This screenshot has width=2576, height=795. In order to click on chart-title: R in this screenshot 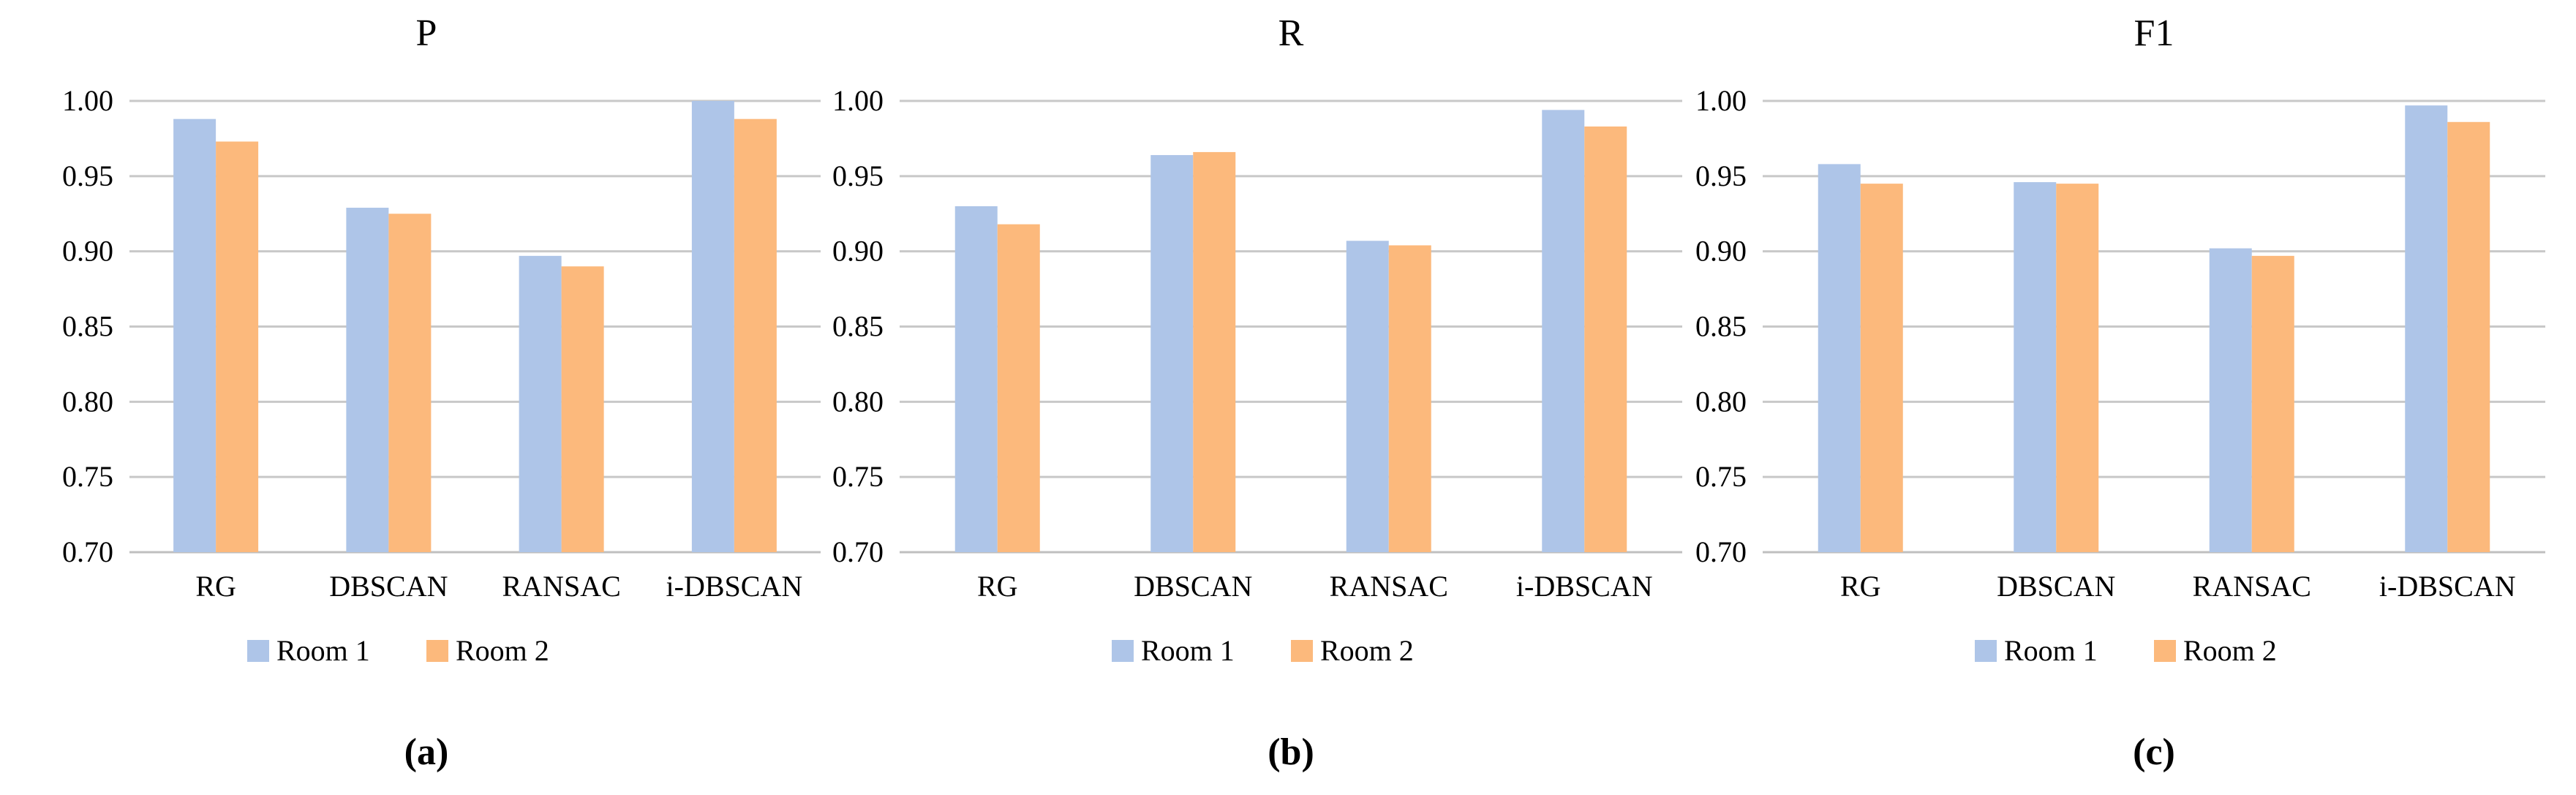, I will do `click(1291, 33)`.